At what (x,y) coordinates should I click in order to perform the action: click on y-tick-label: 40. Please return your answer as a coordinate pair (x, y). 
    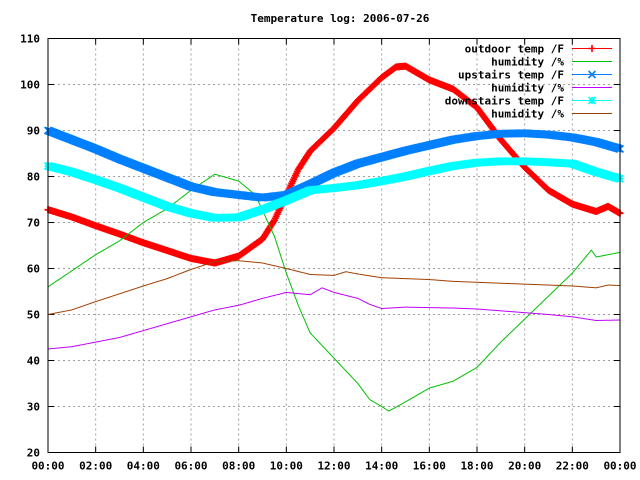
    Looking at the image, I should click on (33, 361).